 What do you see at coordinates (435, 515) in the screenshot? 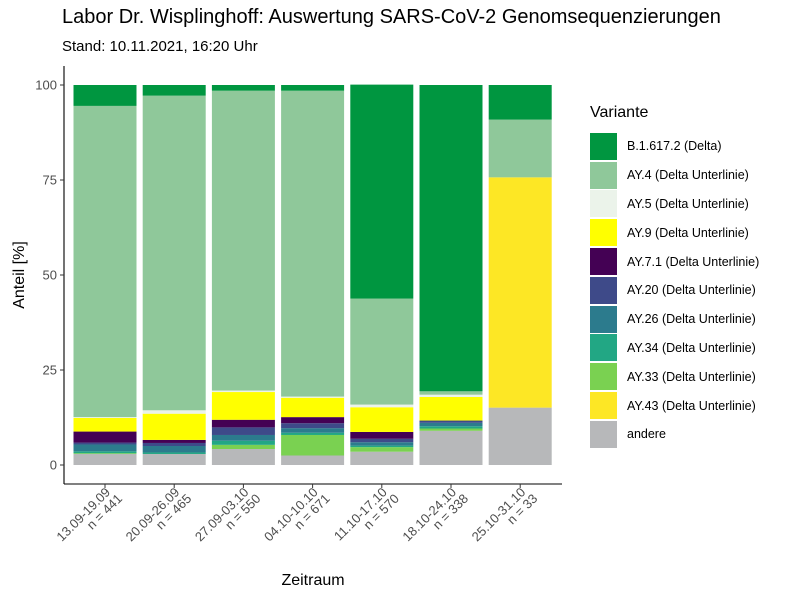
I see `x-tick-label: 18.10-24.10n = 338` at bounding box center [435, 515].